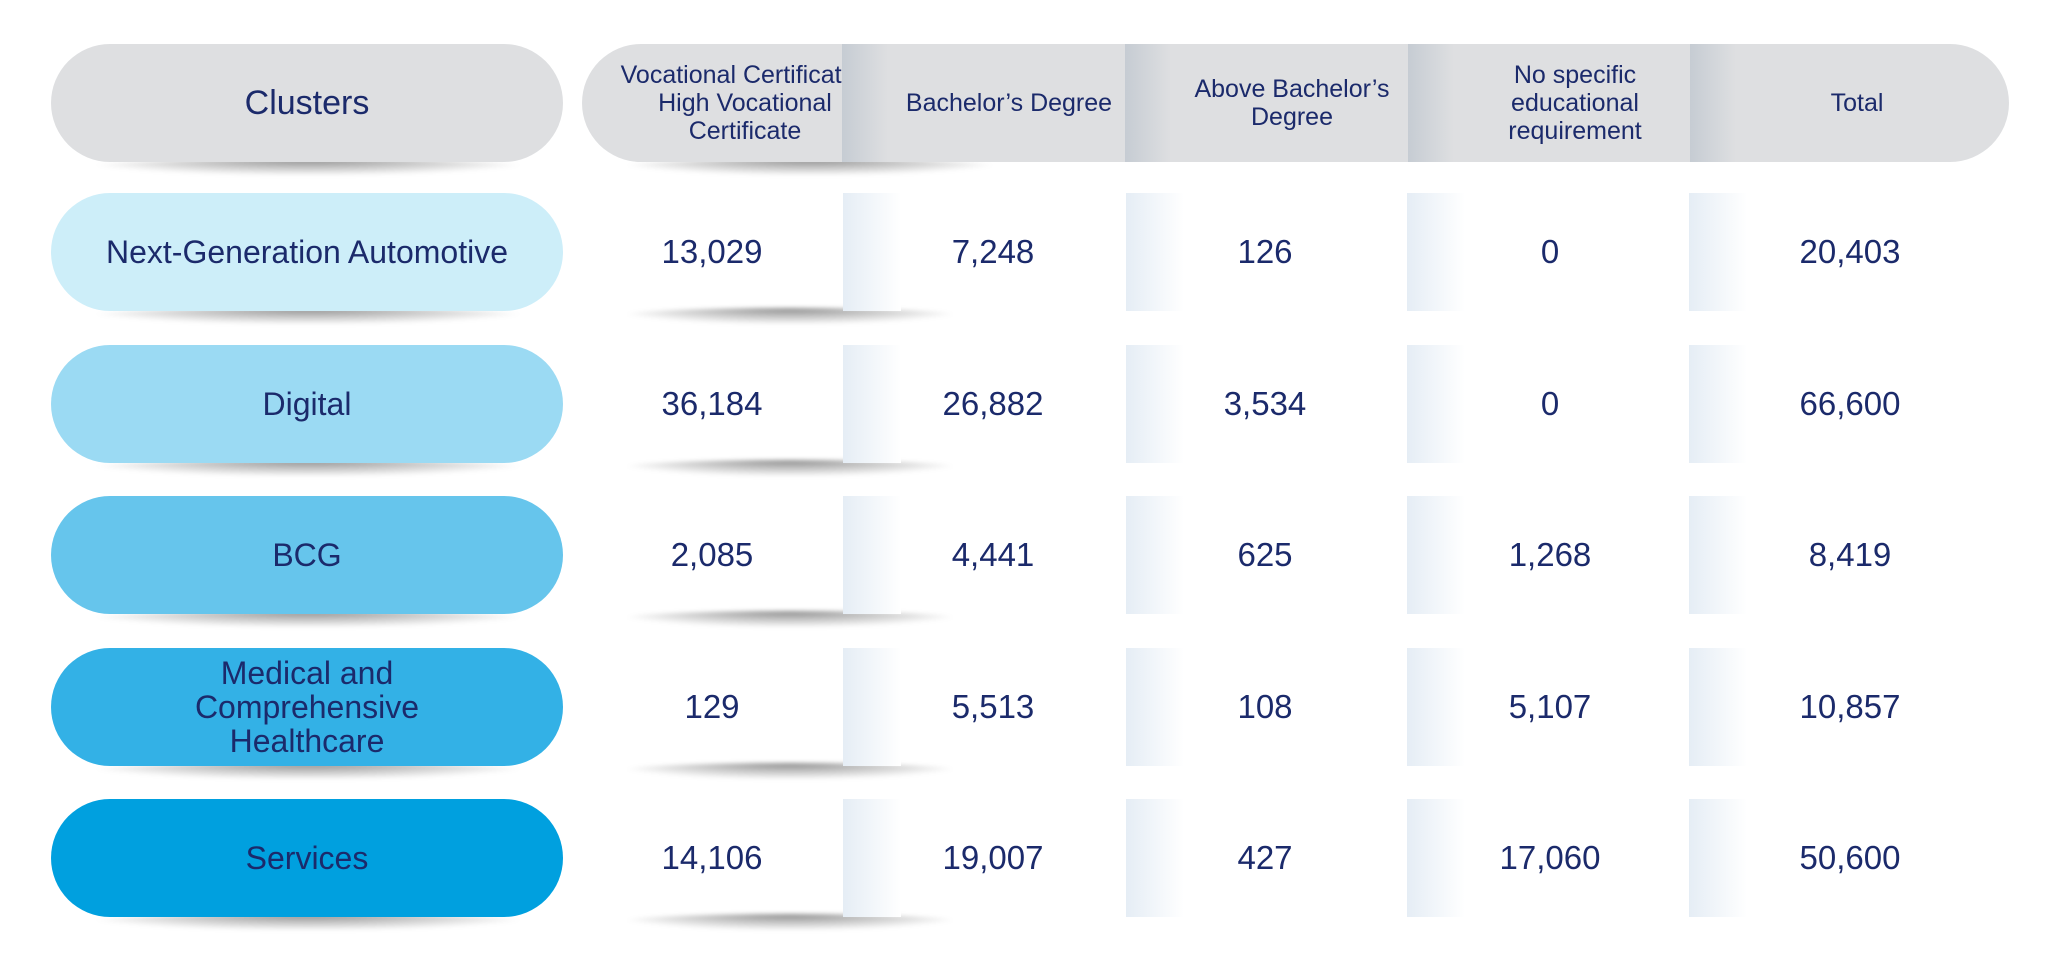  I want to click on cluster-label: Services, so click(307, 858).